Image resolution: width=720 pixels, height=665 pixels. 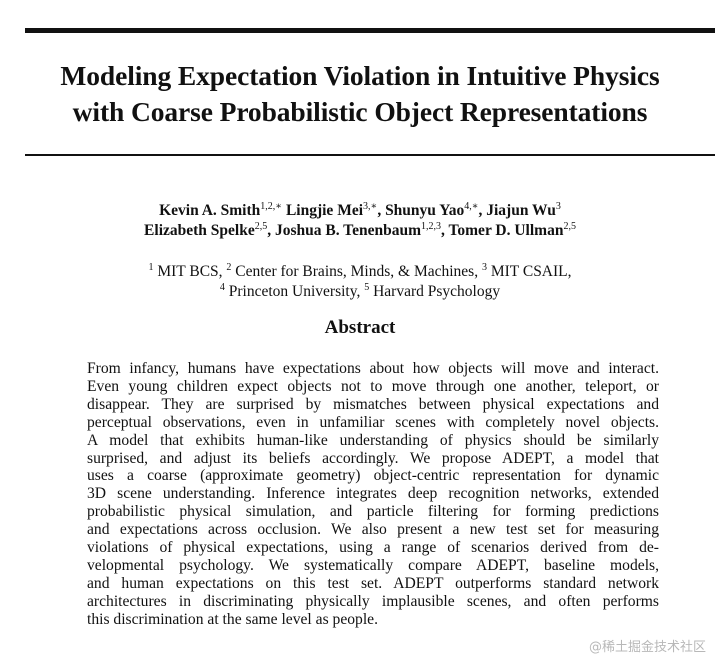 What do you see at coordinates (360, 327) in the screenshot?
I see `abstract-heading: Abstract` at bounding box center [360, 327].